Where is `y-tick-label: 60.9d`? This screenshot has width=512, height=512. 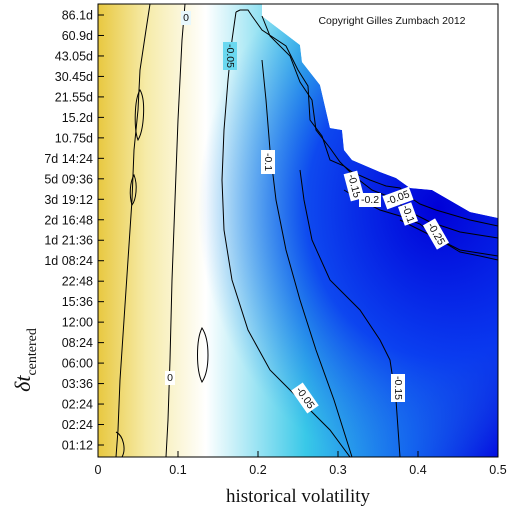
y-tick-label: 60.9d is located at coordinates (77, 36).